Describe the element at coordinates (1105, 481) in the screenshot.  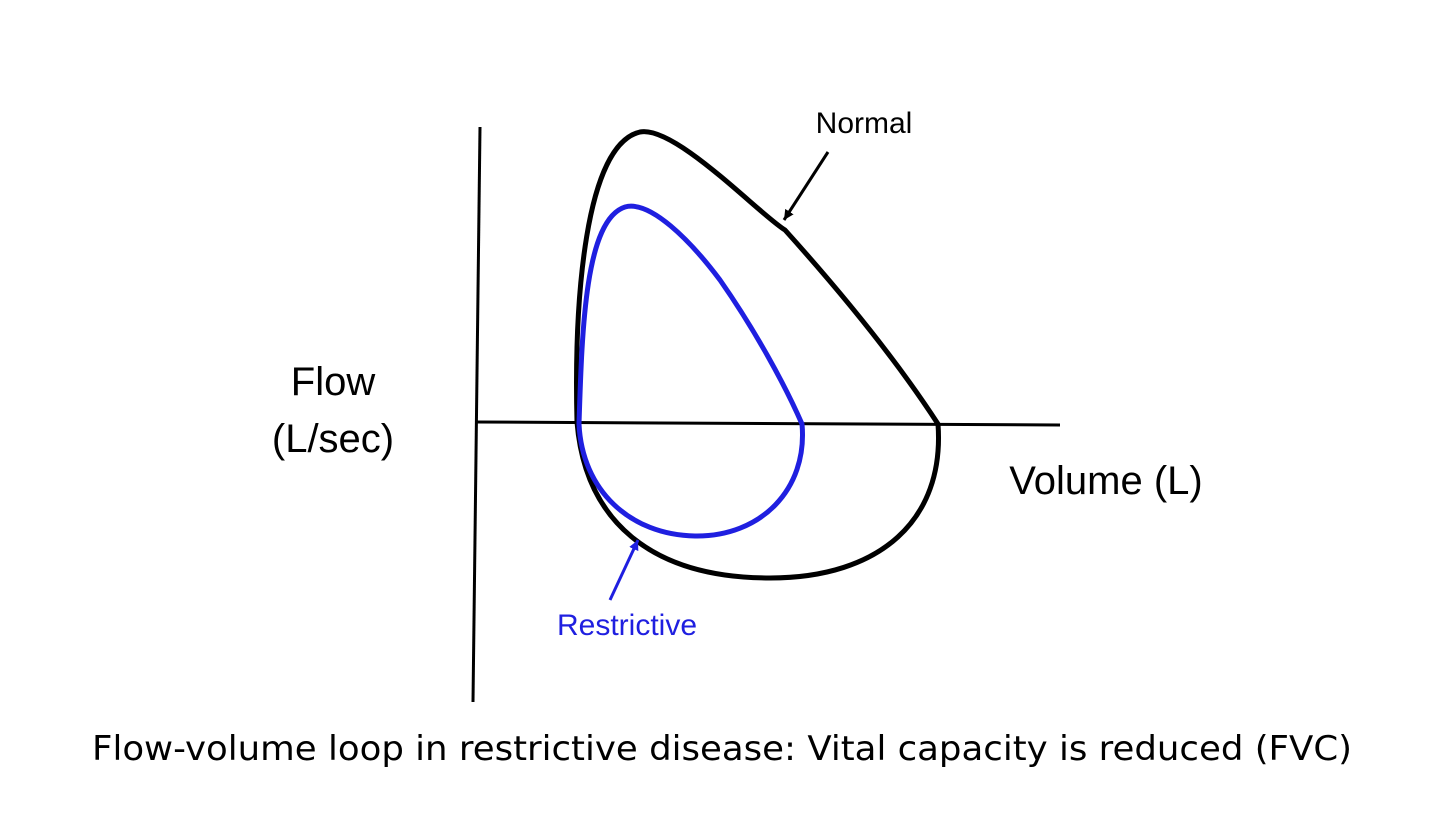
I see `x-axis-label: Volume (L)` at that location.